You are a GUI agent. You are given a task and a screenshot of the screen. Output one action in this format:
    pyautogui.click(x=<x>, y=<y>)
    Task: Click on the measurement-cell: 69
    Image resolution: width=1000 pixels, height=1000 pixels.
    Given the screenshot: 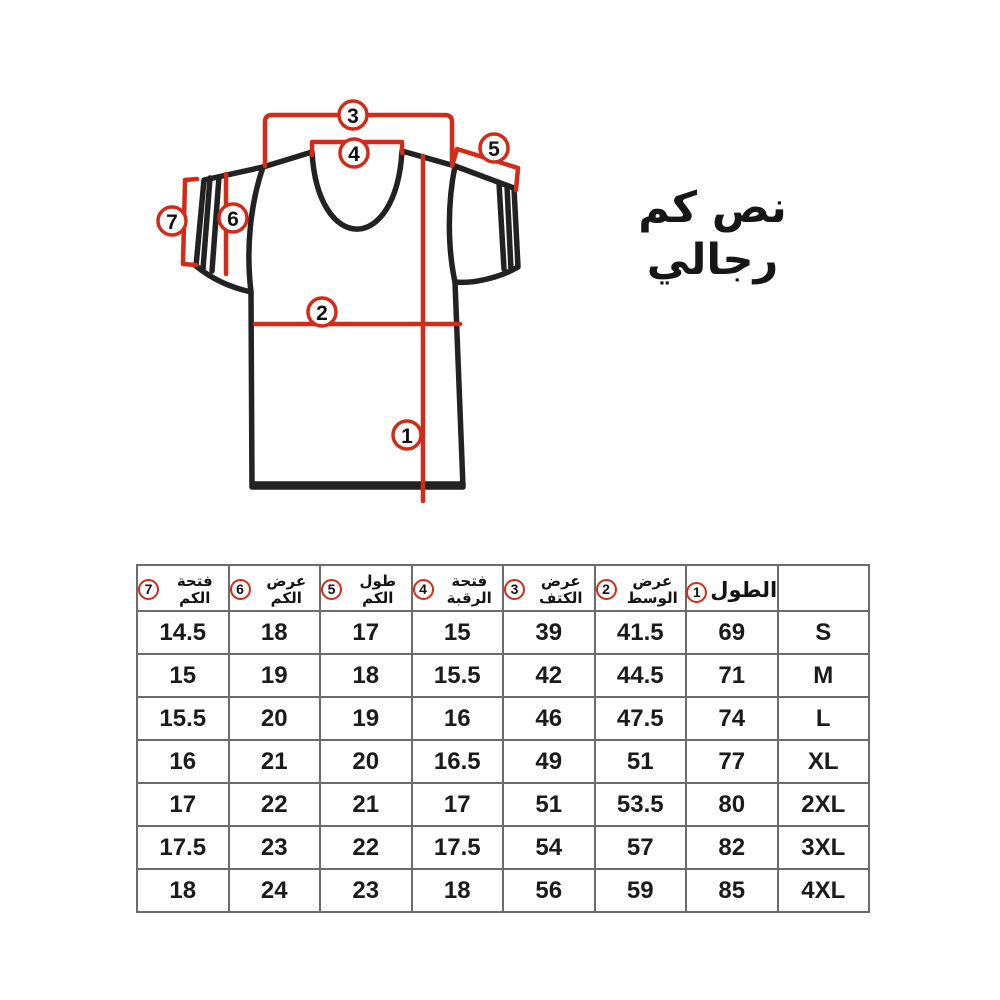 What is the action you would take?
    pyautogui.click(x=732, y=632)
    